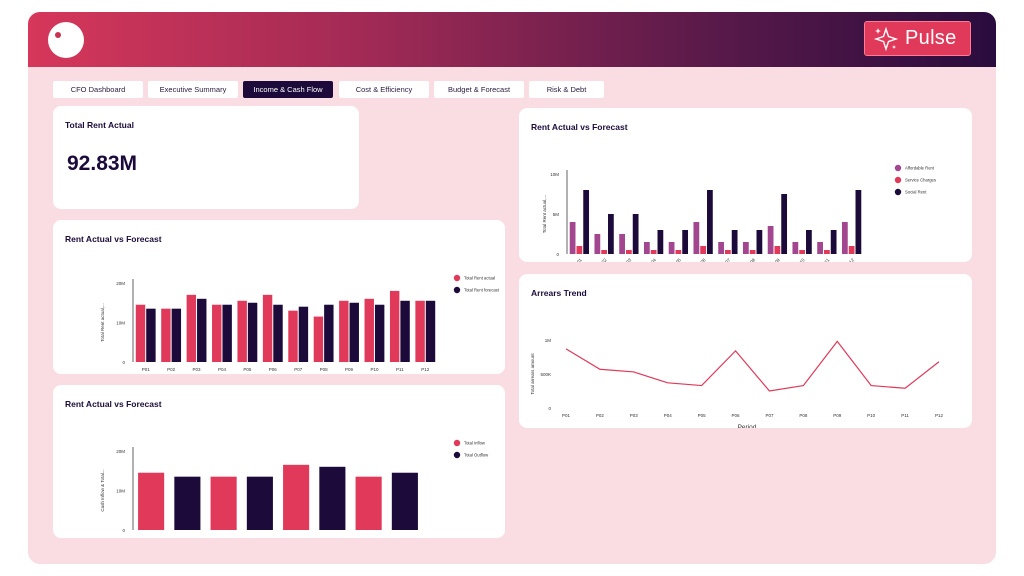 The image size is (1024, 576). What do you see at coordinates (548, 340) in the screenshot?
I see `y-tick-label: 1M` at bounding box center [548, 340].